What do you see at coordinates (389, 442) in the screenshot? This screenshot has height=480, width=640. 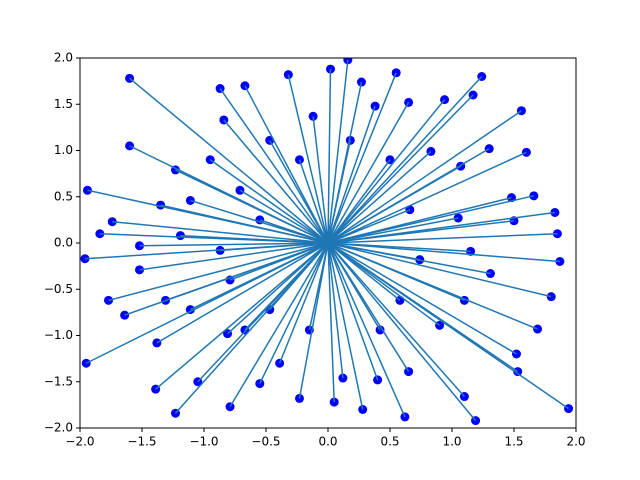 I see `x-tick-label: 0.5` at bounding box center [389, 442].